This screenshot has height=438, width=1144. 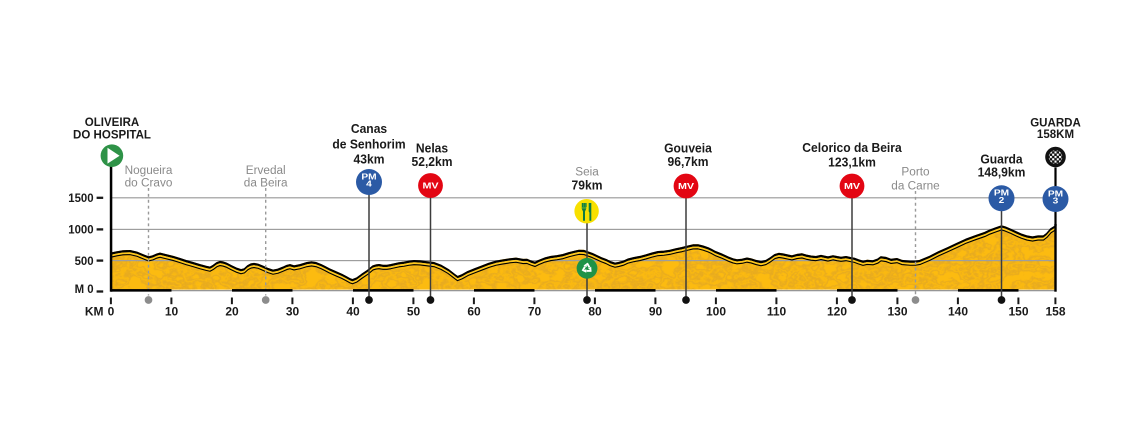 What do you see at coordinates (1055, 312) in the screenshot?
I see `svg-text: 158` at bounding box center [1055, 312].